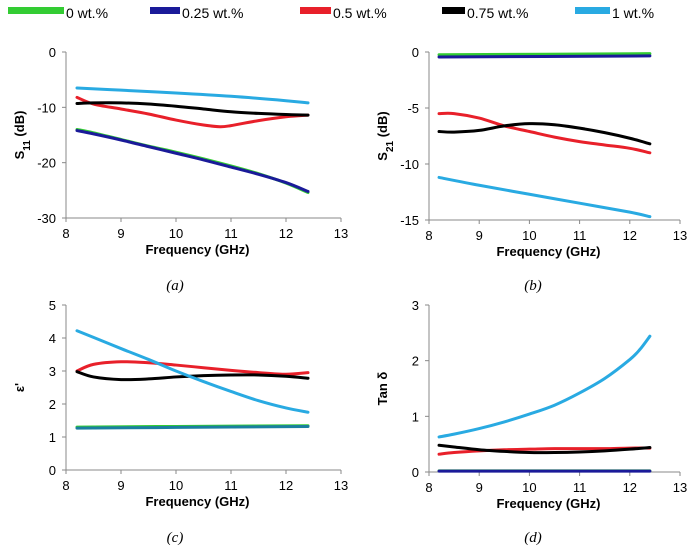 The image size is (693, 554). Describe the element at coordinates (533, 286) in the screenshot. I see `panel-caption: (b)` at that location.